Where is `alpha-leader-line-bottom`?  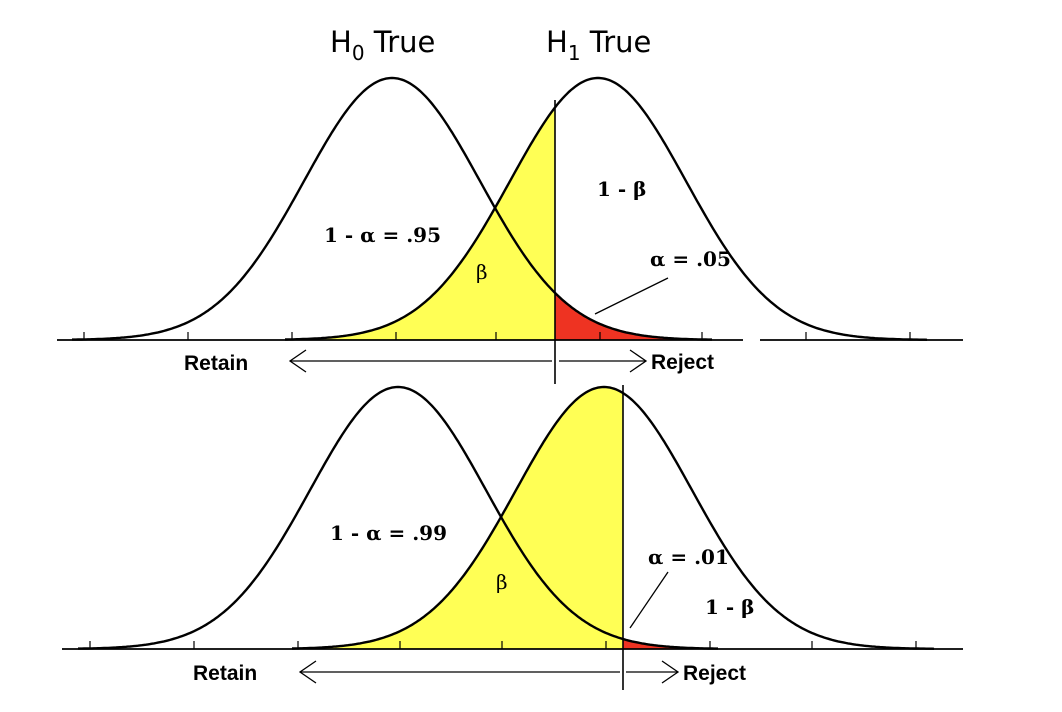 alpha-leader-line-bottom is located at coordinates (649, 600).